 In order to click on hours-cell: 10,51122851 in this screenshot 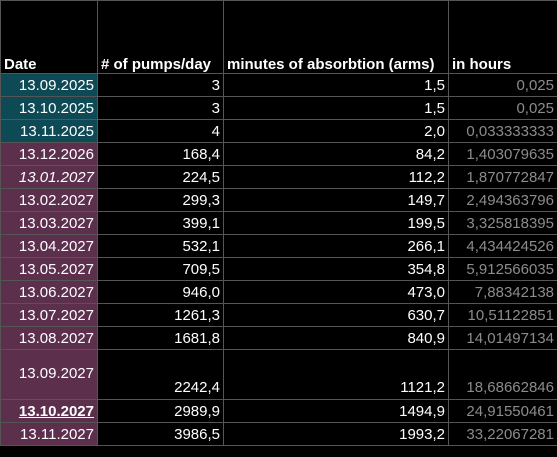, I will do `click(502, 315)`.